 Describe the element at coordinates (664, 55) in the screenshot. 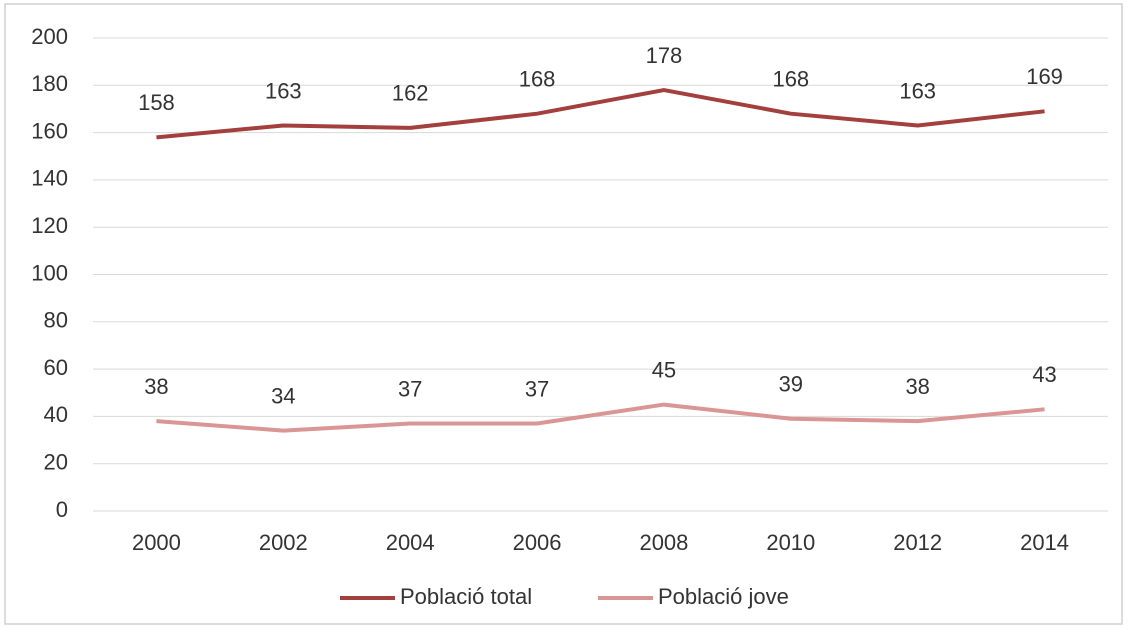

I see `data-label: 178` at that location.